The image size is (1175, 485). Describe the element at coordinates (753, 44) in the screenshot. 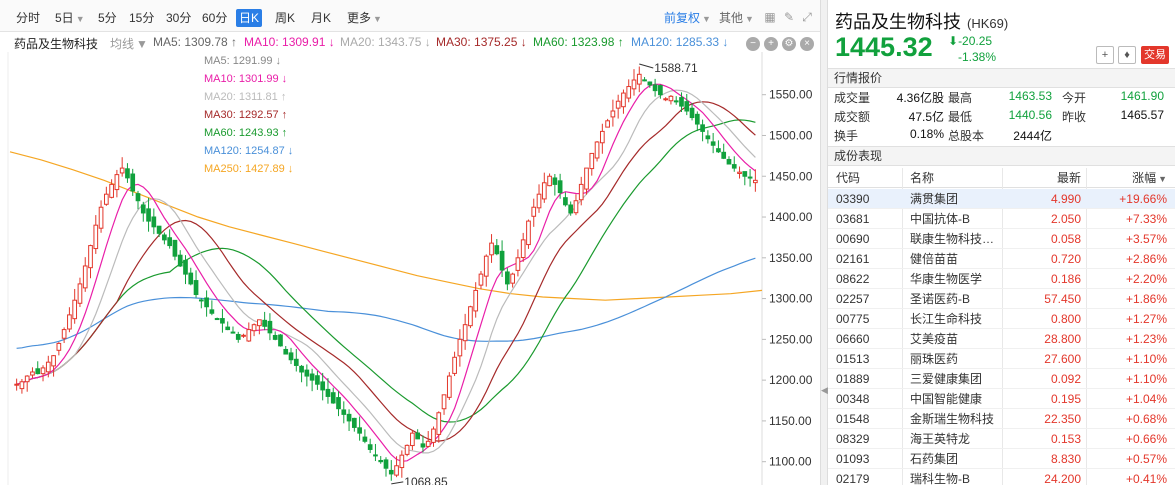

I see `minus-icon: −` at that location.